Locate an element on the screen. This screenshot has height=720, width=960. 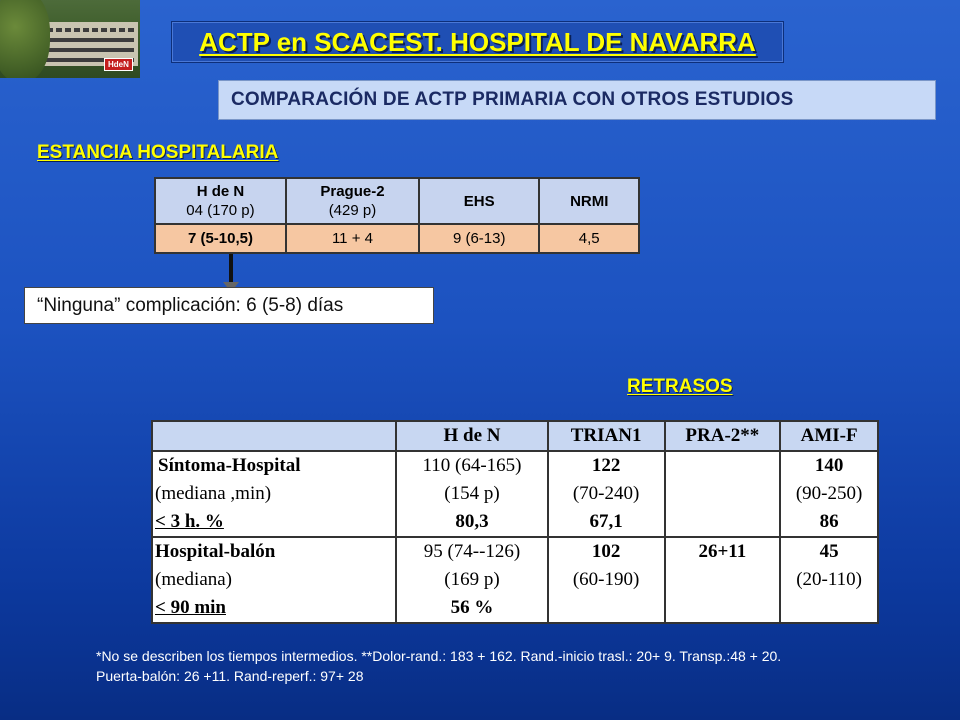
cell-amif: 140 (90-250) 86 is located at coordinates (829, 494).